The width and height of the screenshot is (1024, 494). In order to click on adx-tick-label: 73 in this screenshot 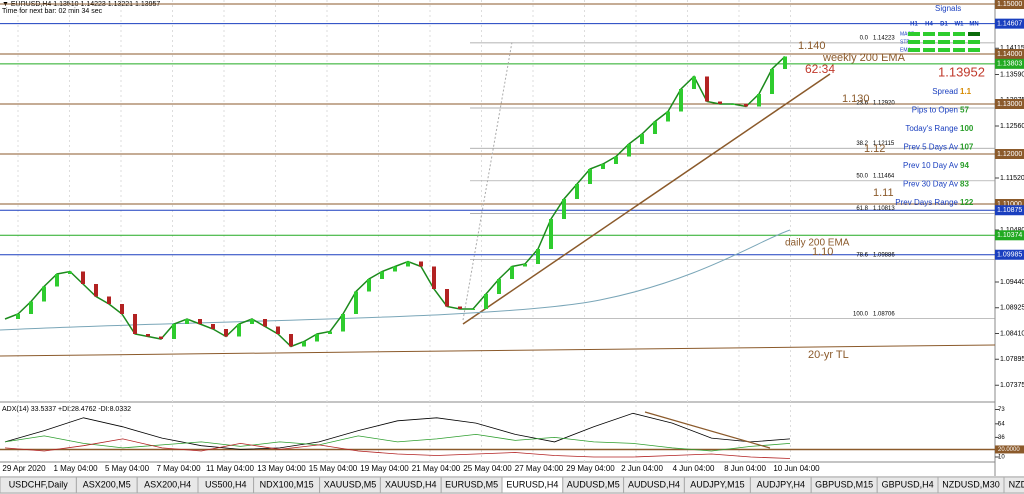, I will do `click(1001, 410)`.